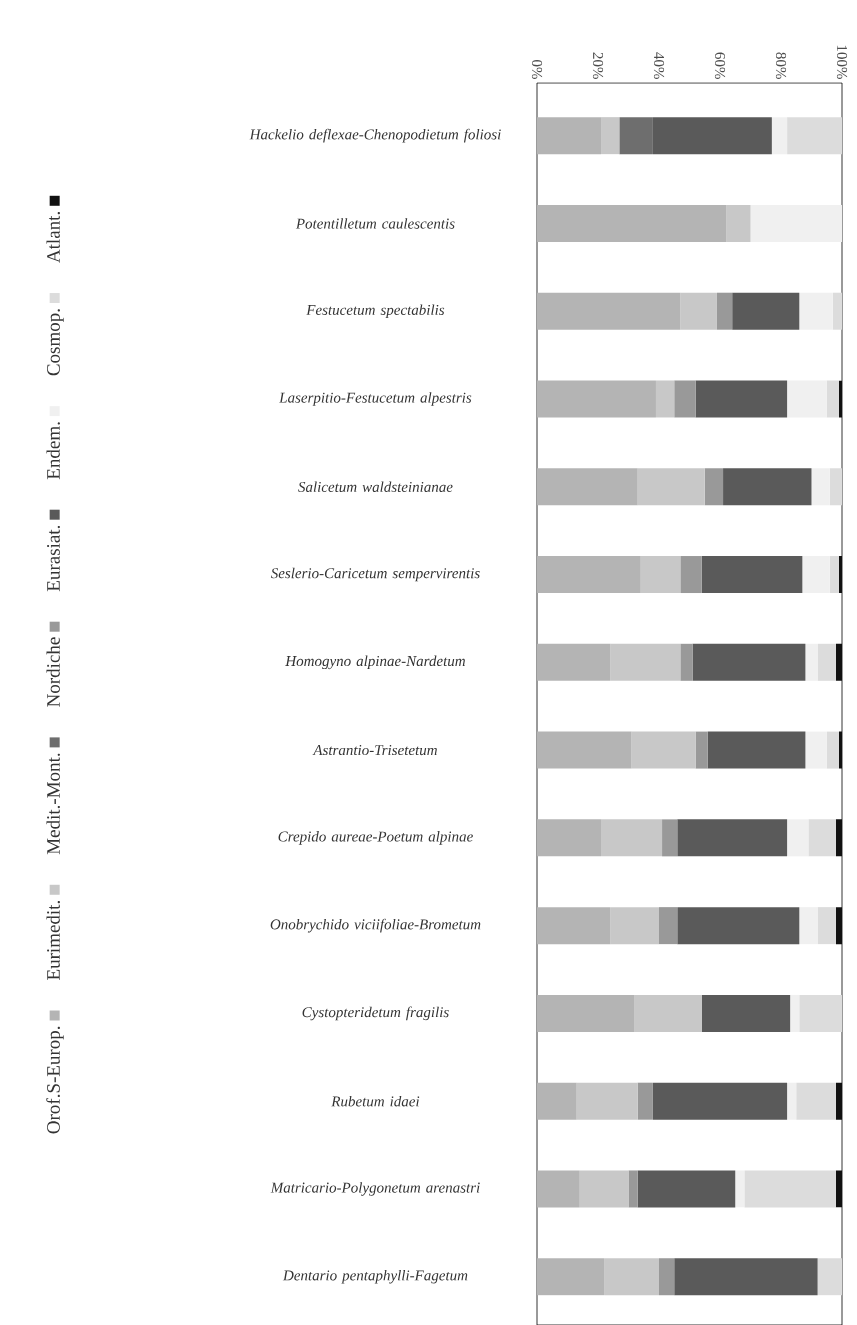 The height and width of the screenshot is (1325, 857). I want to click on y-tick-label: Matricario-Polygonetum arenastri, so click(375, 1189).